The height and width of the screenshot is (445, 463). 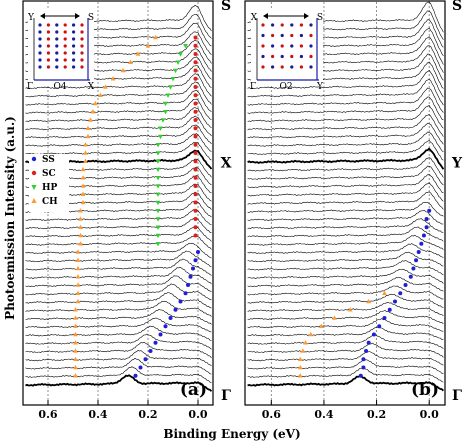 What do you see at coordinates (197, 414) in the screenshot?
I see `x-tick-label: 0.0` at bounding box center [197, 414].